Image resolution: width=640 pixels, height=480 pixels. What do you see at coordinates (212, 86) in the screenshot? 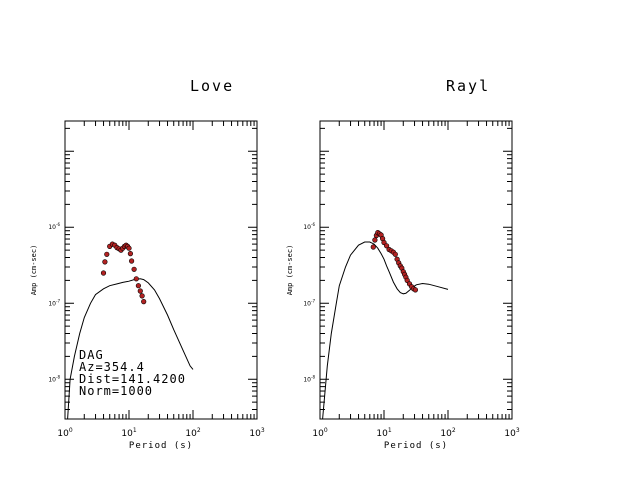
I see `love-title: Love` at bounding box center [212, 86].